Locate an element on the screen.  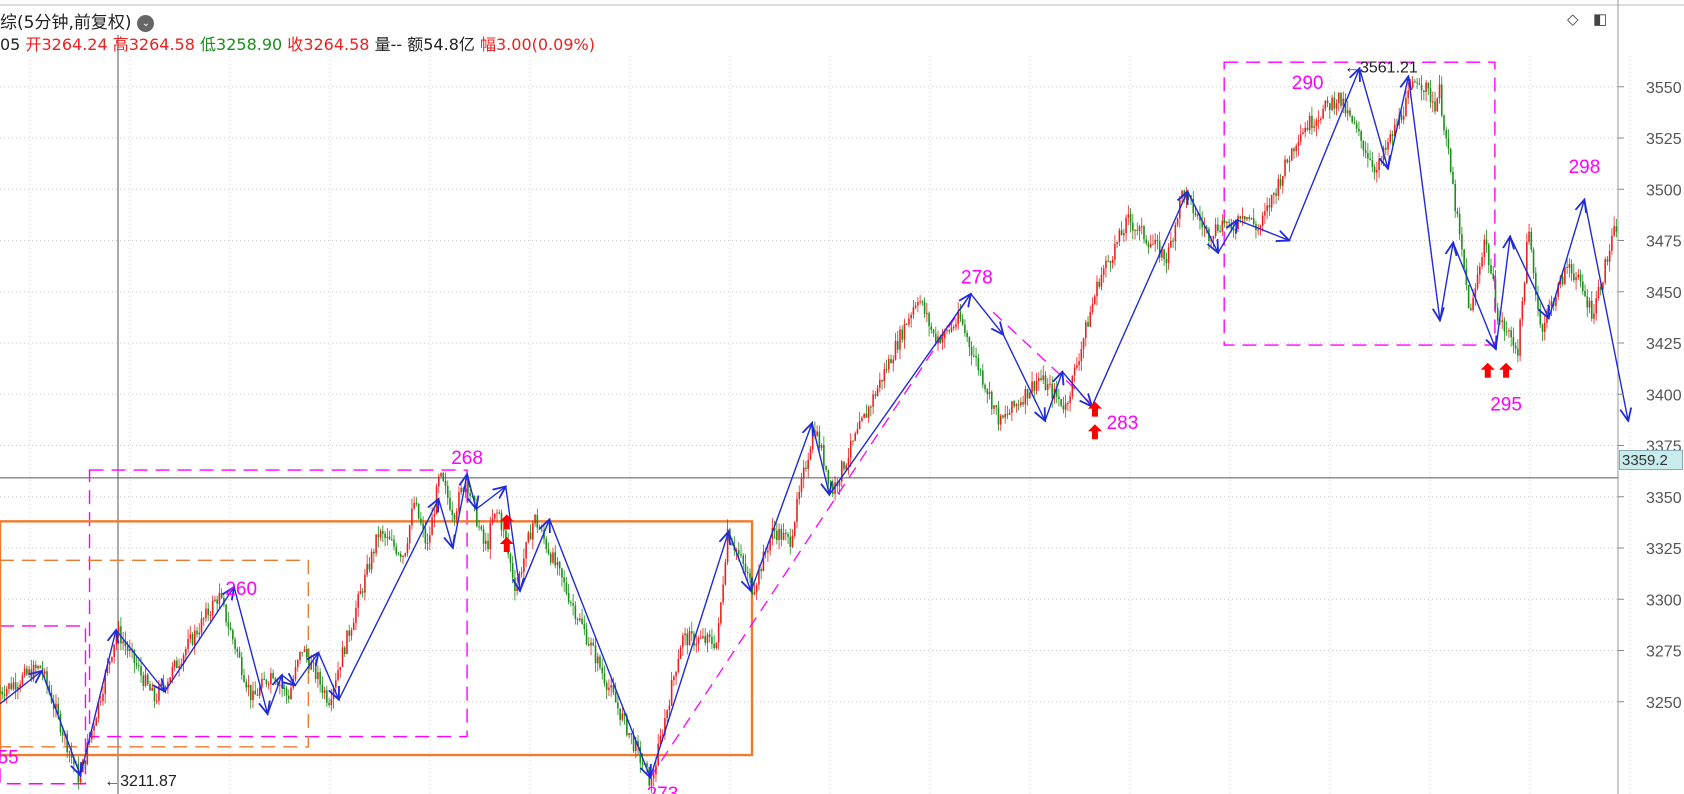
panel-toggle-icon: ◧ is located at coordinates (1600, 19).